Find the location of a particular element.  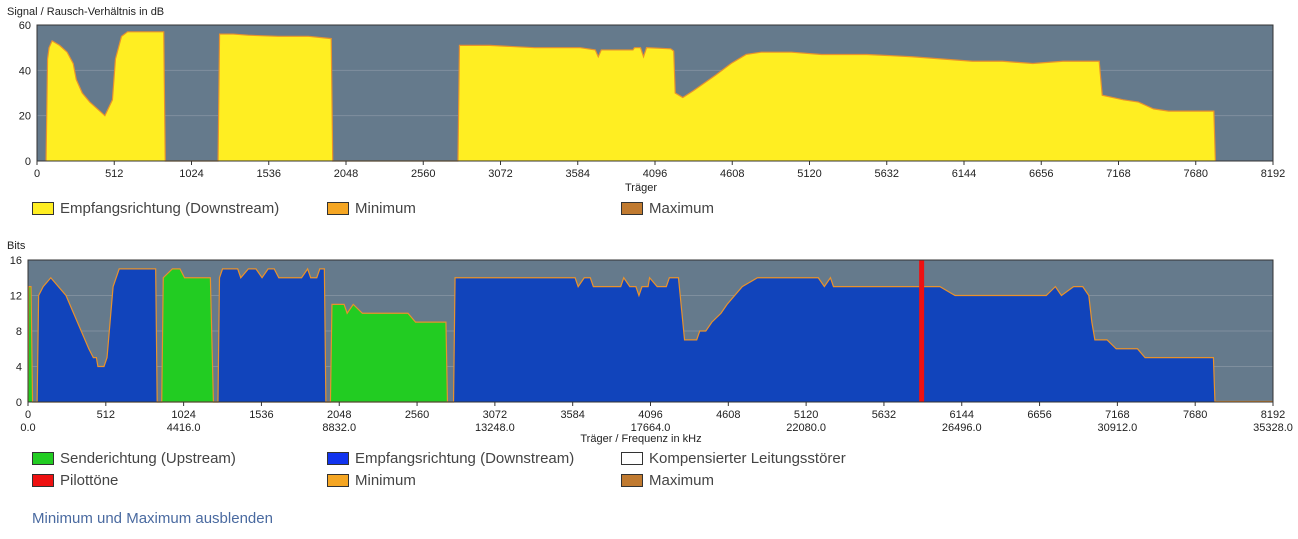

bits-y-axis: 0 4 8 12 16 is located at coordinates (16, 332).